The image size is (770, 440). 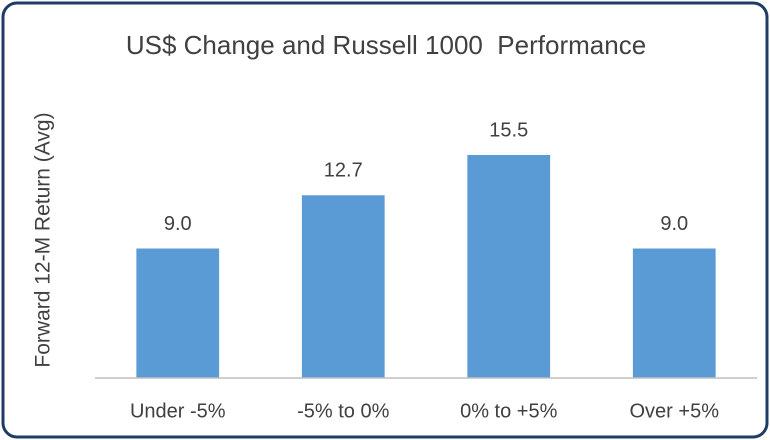 I want to click on data-label: 12.7, so click(x=343, y=171).